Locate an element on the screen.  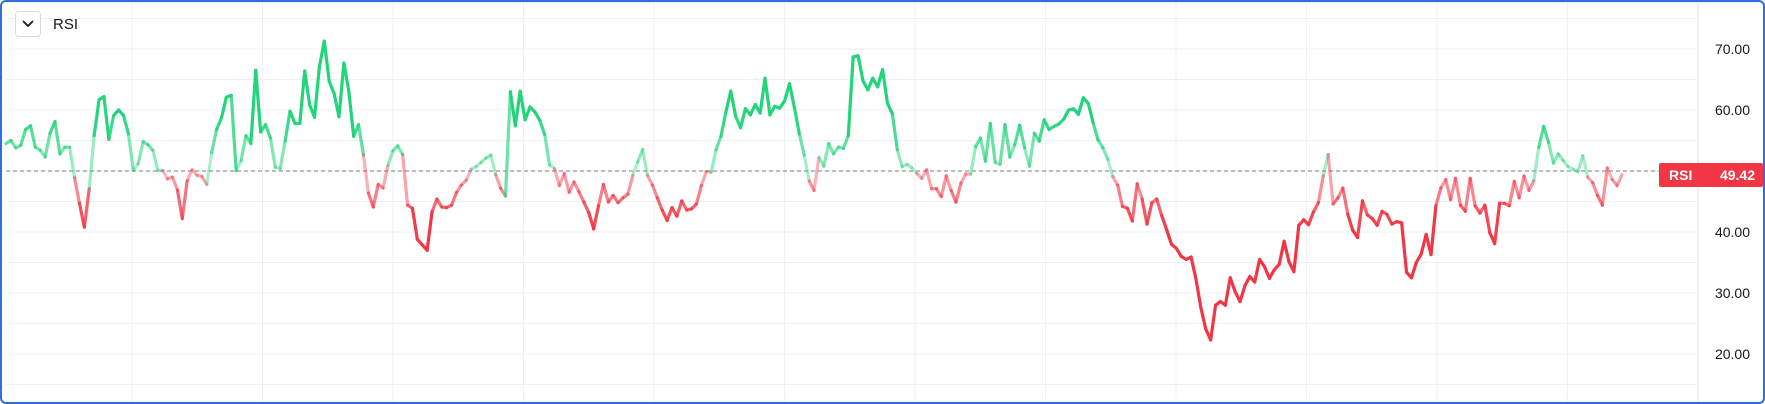
chevron-down-icon is located at coordinates (28, 23).